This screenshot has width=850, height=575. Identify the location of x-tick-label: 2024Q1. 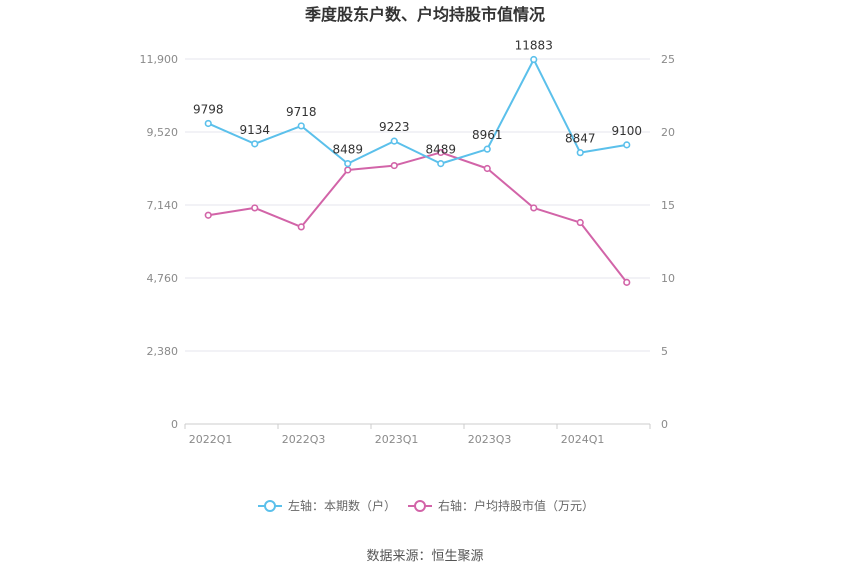
(583, 439).